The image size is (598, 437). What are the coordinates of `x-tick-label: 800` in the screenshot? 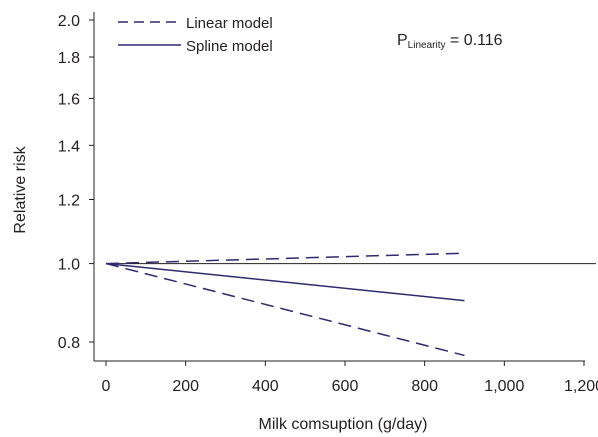 It's located at (424, 386).